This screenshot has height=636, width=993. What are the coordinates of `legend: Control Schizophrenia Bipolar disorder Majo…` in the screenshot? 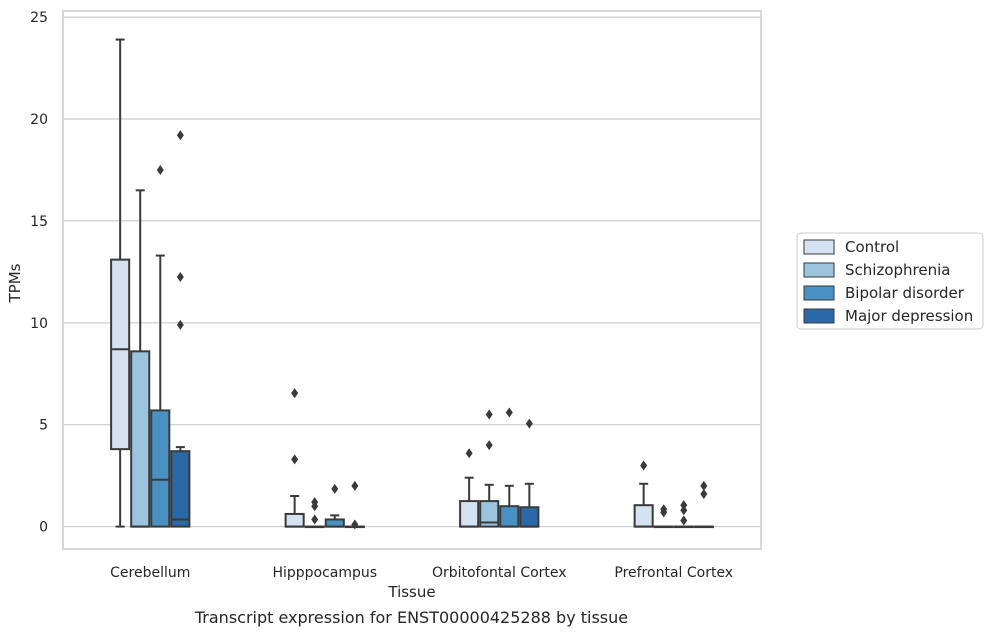 It's located at (890, 281).